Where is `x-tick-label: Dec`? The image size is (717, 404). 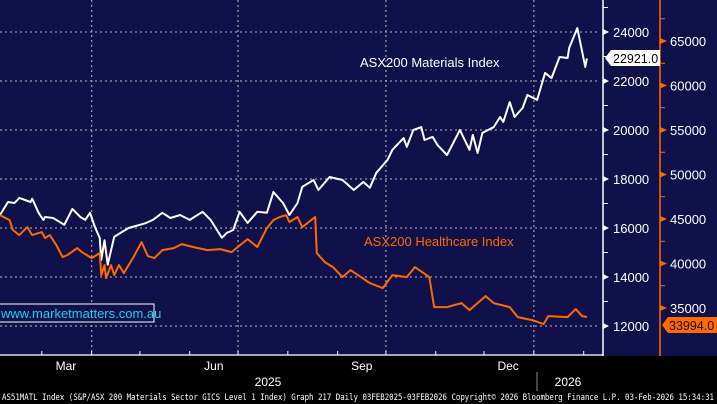 x-tick-label: Dec is located at coordinates (507, 366).